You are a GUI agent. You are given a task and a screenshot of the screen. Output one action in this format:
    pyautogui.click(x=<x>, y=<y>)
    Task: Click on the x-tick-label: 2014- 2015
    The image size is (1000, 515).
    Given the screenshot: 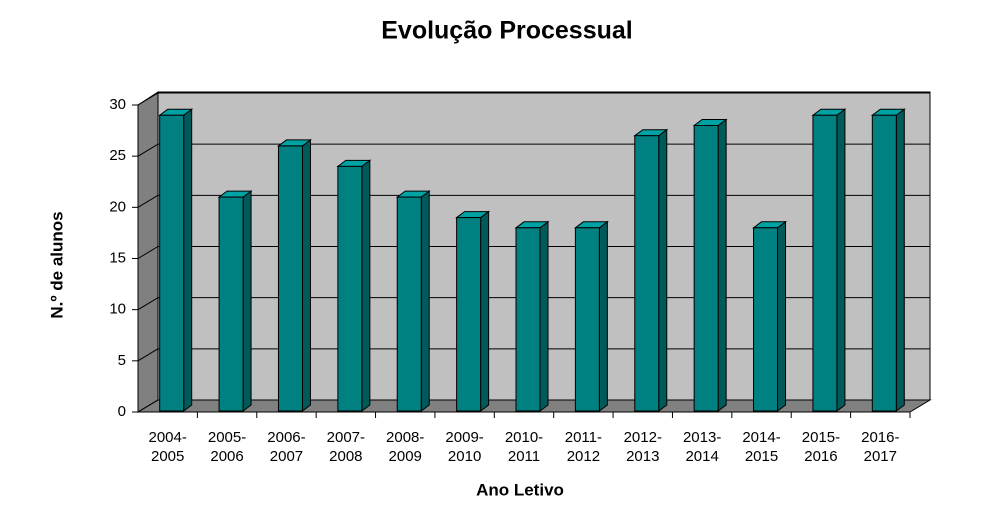 What is the action you would take?
    pyautogui.click(x=761, y=447)
    